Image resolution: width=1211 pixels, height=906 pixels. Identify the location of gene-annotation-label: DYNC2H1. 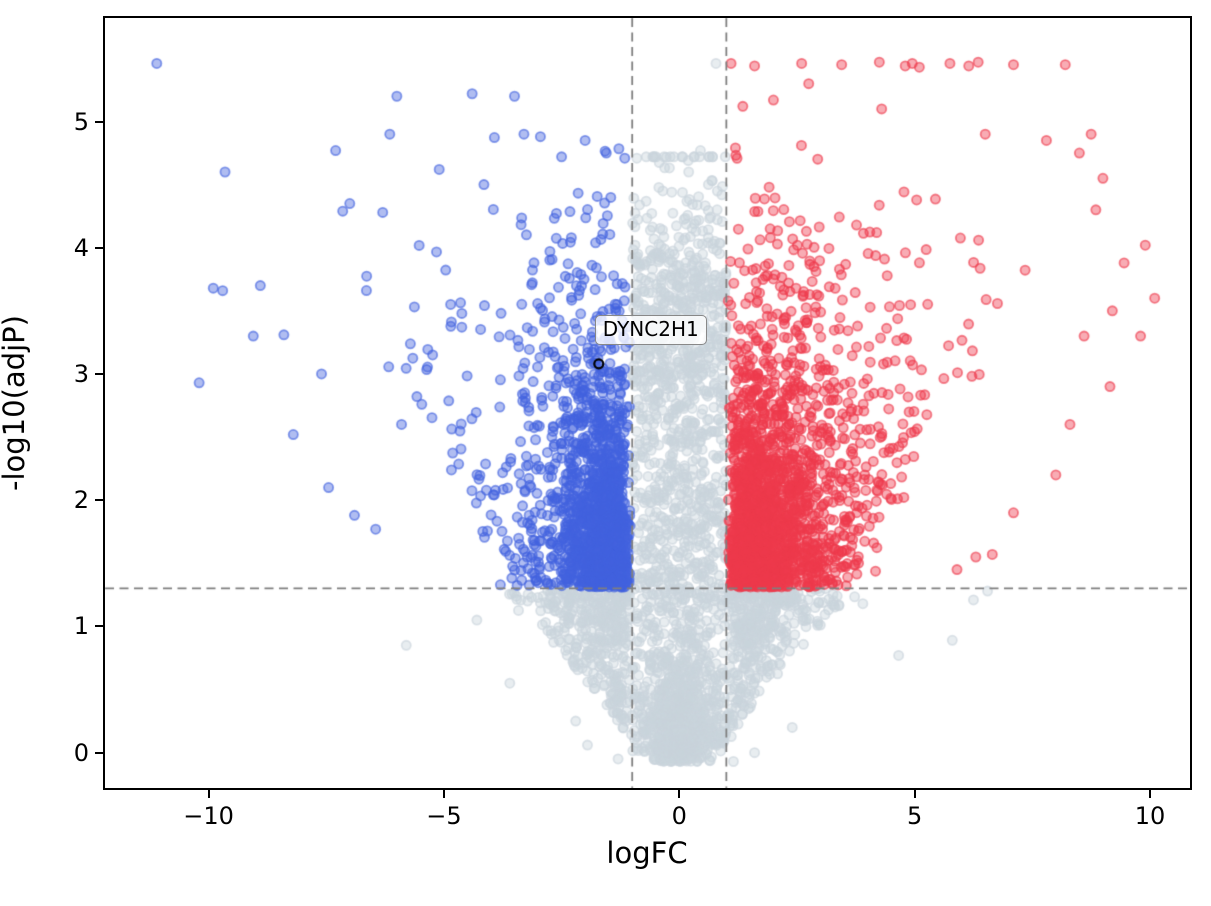
(650, 329).